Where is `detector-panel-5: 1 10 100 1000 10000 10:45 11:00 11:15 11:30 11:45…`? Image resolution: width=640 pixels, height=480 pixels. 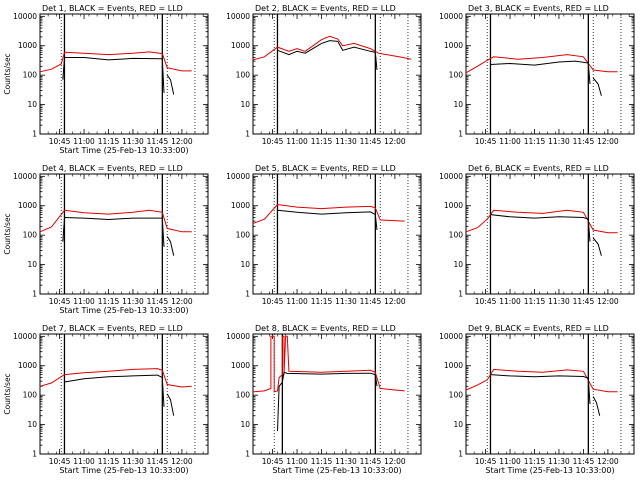
detector-panel-5: 1 10 100 1000 10000 10:45 11:00 11:15 11:30 11:45… is located at coordinates (324, 235).